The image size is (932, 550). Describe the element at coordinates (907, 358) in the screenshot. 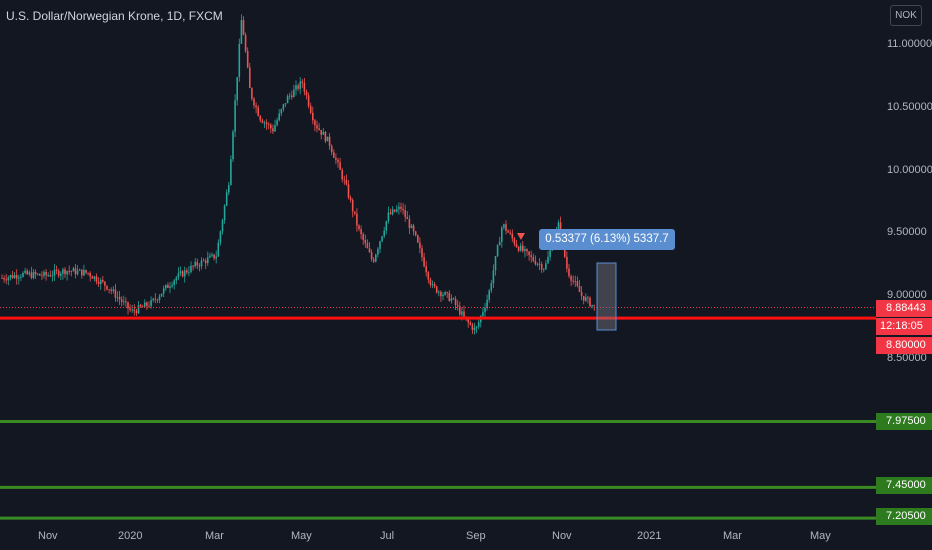

I see `y-tick-label: 8.50000` at that location.